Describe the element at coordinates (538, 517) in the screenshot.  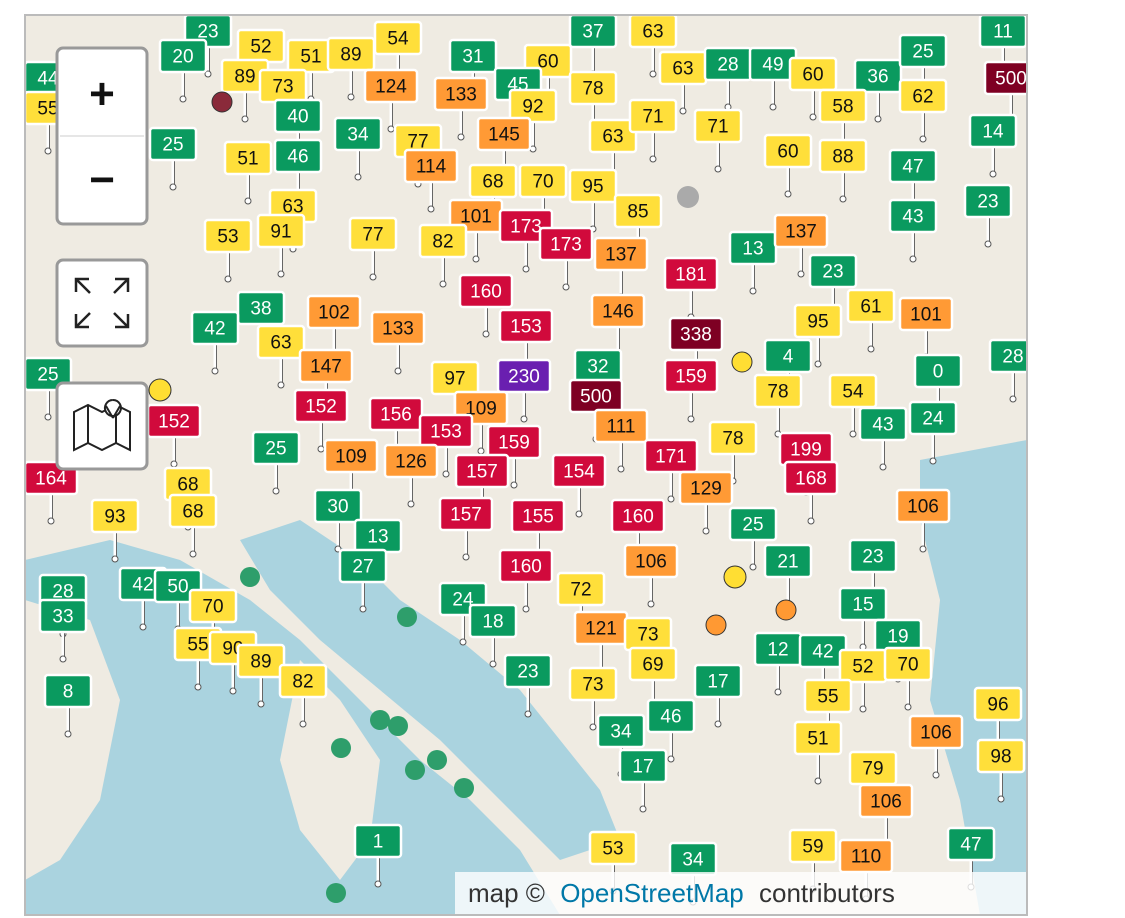
I see `aqi-value: 155` at that location.